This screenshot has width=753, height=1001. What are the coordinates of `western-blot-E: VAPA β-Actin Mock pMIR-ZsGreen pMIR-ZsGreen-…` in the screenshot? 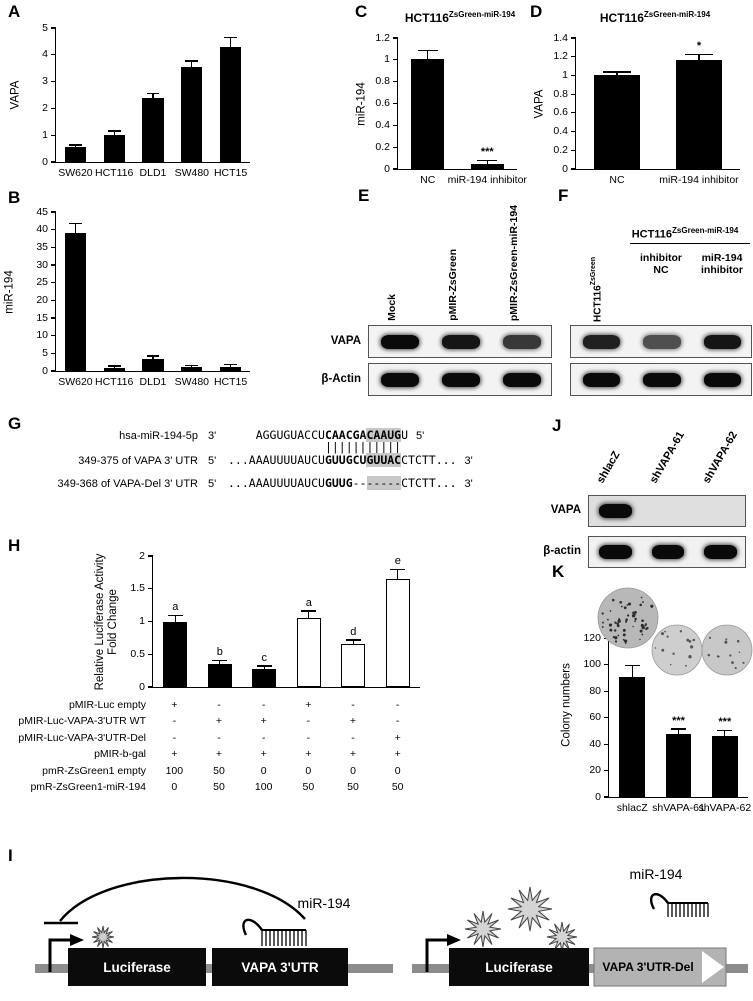 It's located at (436, 303).